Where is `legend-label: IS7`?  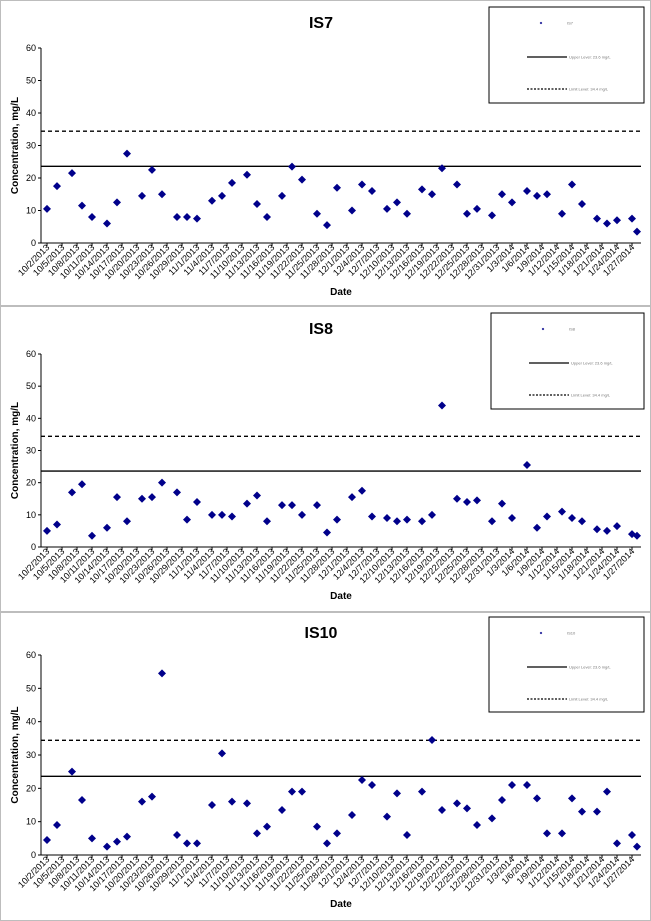
legend-label: IS7 is located at coordinates (570, 23).